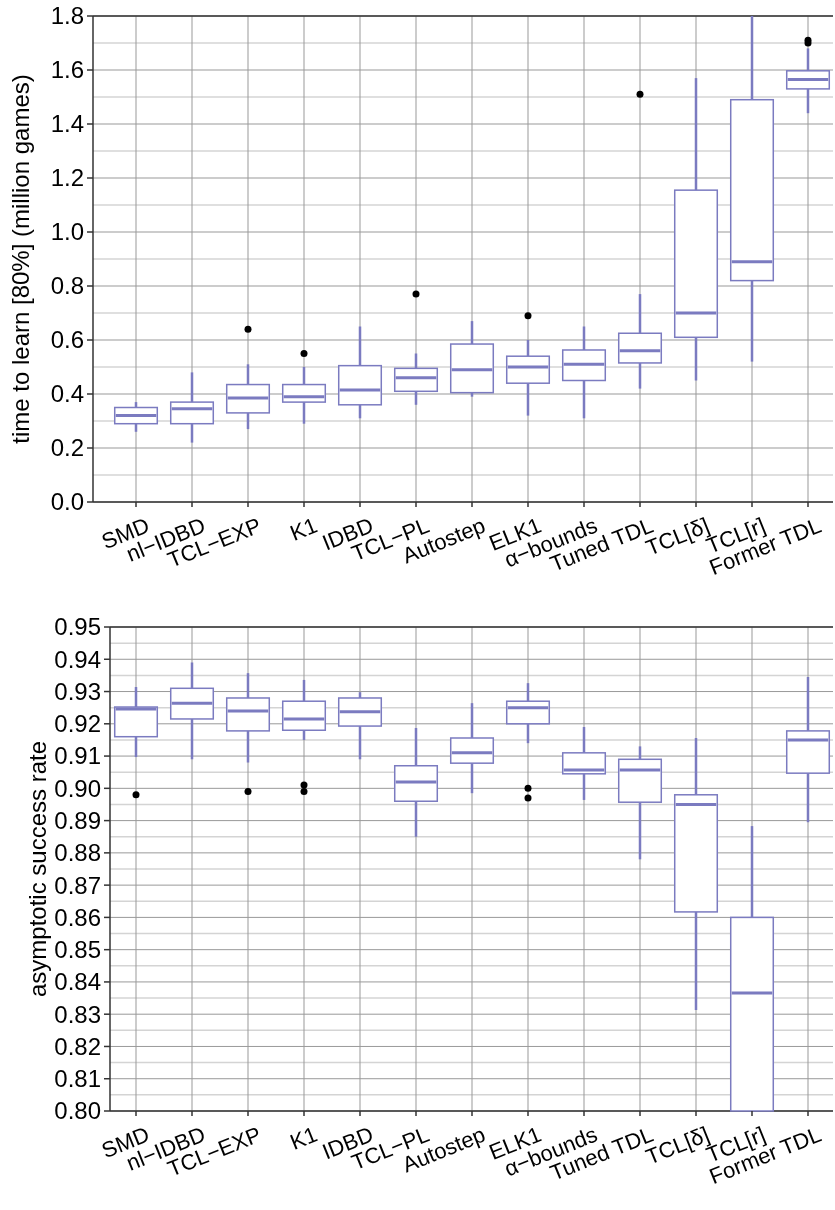 Image resolution: width=835 pixels, height=1210 pixels. What do you see at coordinates (37, 869) in the screenshot?
I see `y-axis-title: asymptotic success rate` at bounding box center [37, 869].